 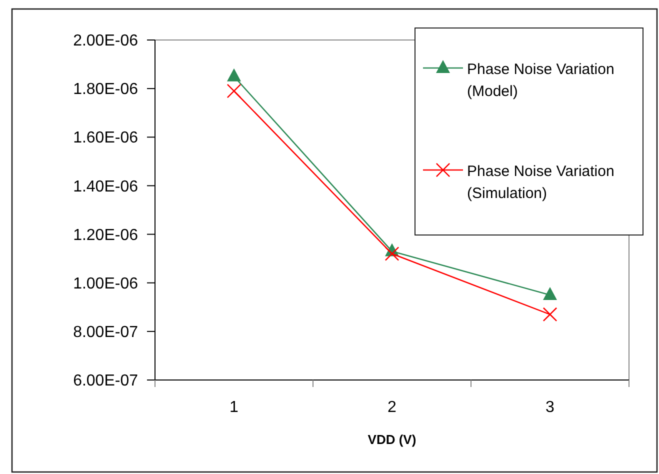 I want to click on y-tick-label: 1.00E-06, so click(x=105, y=283).